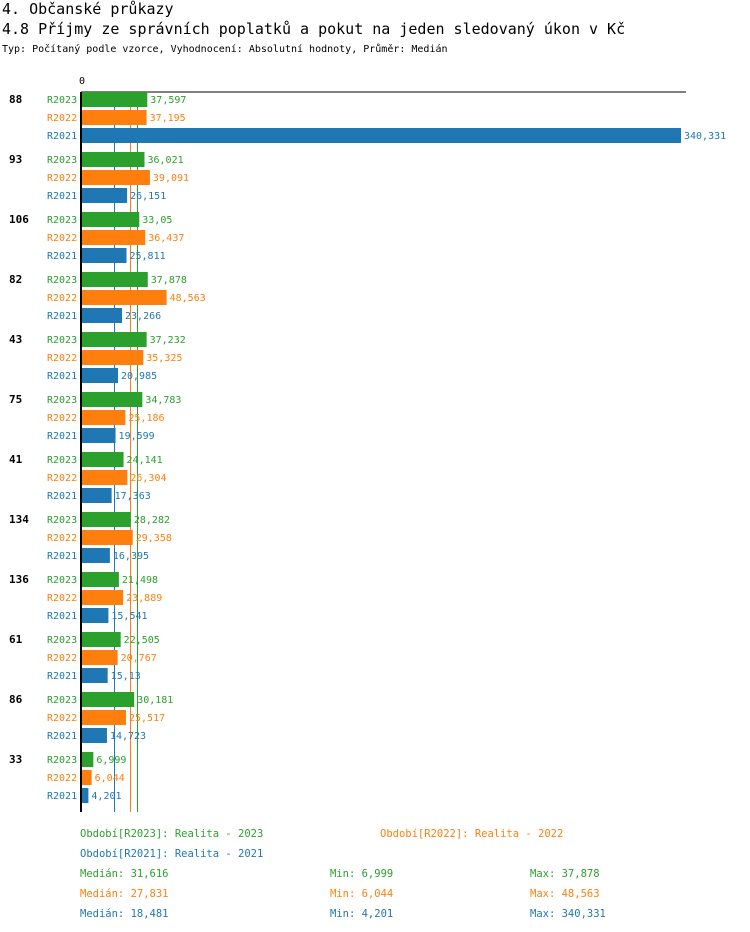 The width and height of the screenshot is (750, 932). I want to click on legend-period-r2023: Období[R2023]: Realita - 2023, so click(172, 834).